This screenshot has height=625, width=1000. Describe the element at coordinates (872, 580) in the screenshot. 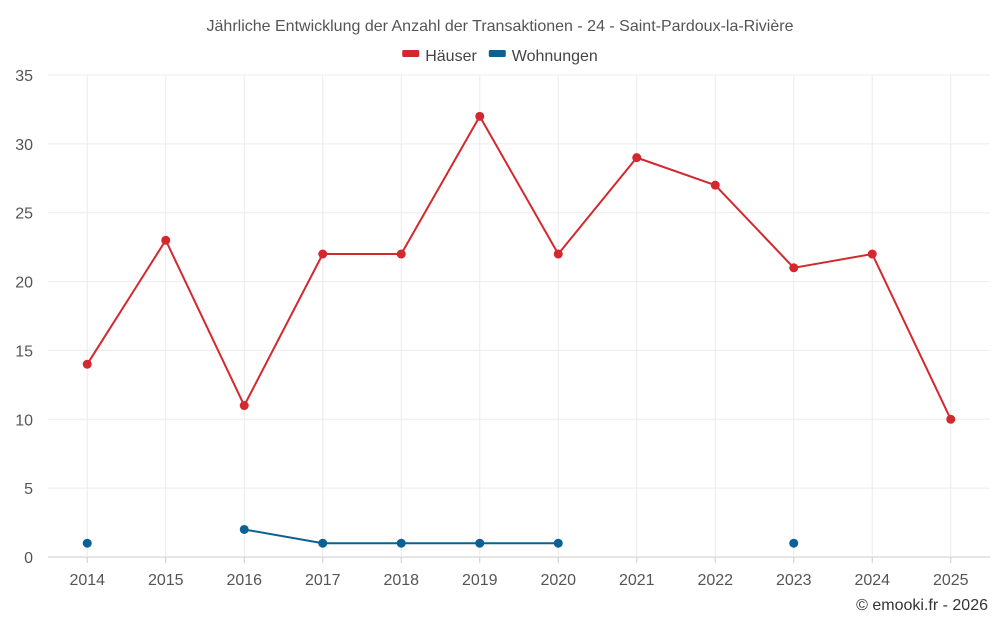

I see `x-tick-label: 2024` at that location.